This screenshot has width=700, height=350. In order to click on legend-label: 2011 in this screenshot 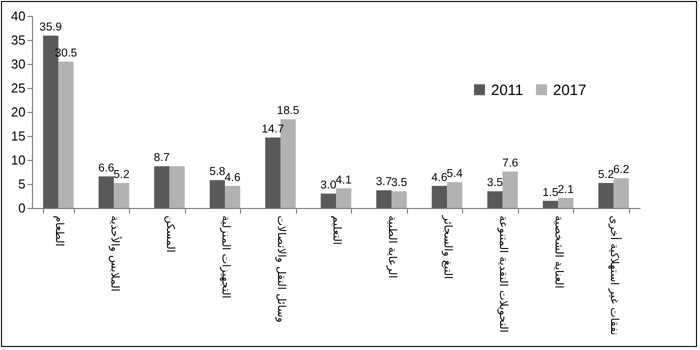, I will do `click(507, 90)`.